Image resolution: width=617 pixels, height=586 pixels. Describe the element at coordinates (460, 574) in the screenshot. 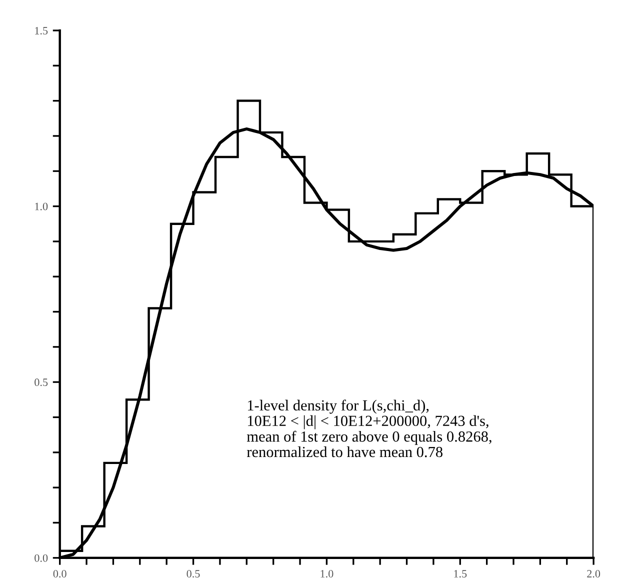

I see `x-tick-label: 1.5` at that location.